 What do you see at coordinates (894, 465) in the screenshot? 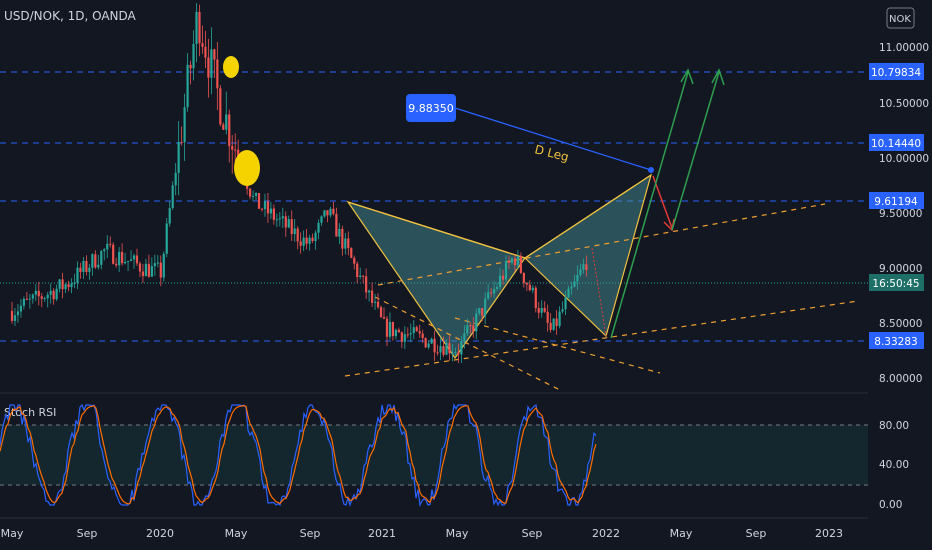
I see `stoch-tick: 40.00` at bounding box center [894, 465].